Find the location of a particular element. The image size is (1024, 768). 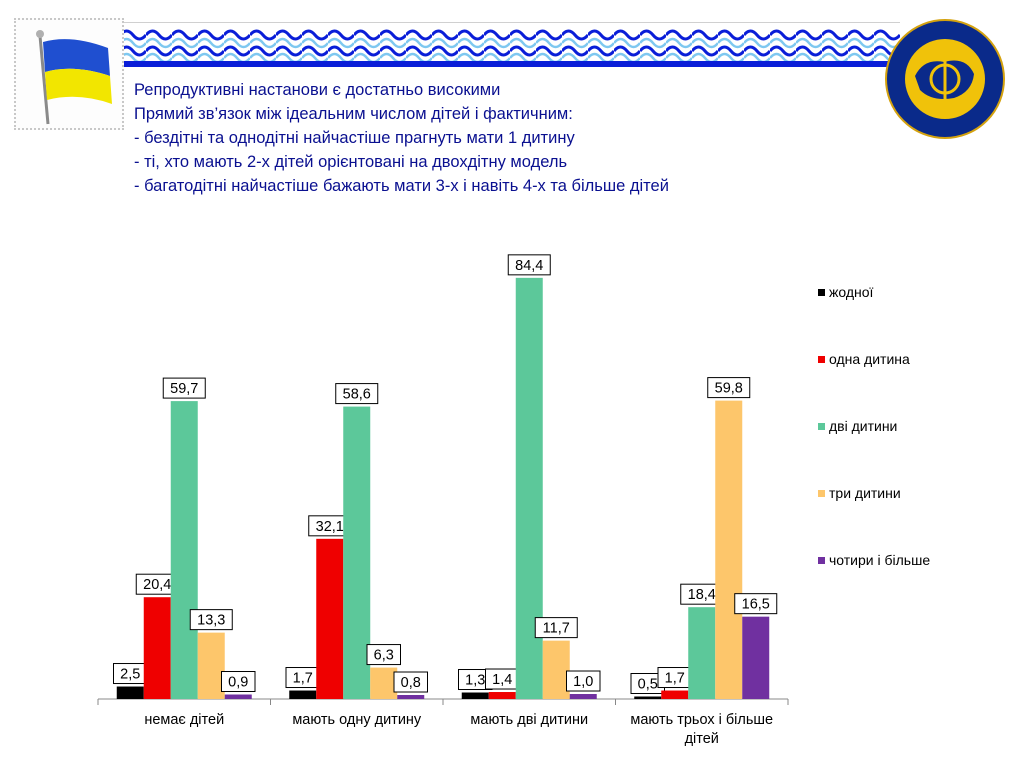

legend-label: три дитини is located at coordinates (865, 493).